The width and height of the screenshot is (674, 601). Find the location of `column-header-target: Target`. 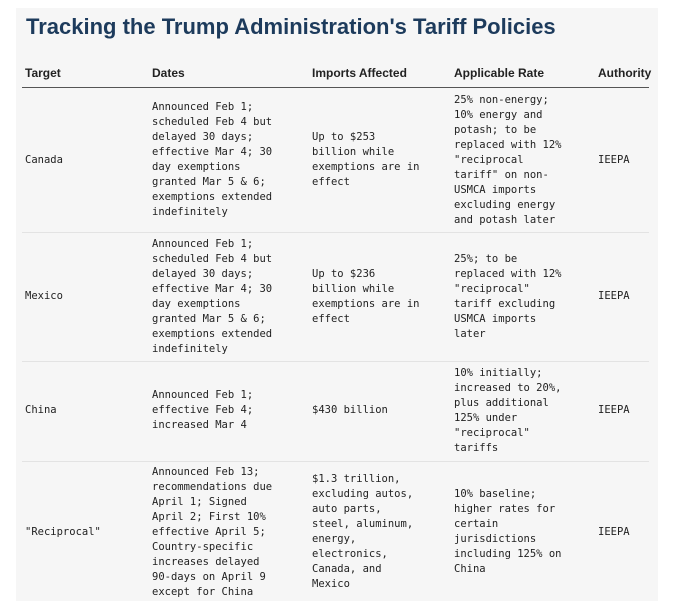

column-header-target: Target is located at coordinates (43, 73).